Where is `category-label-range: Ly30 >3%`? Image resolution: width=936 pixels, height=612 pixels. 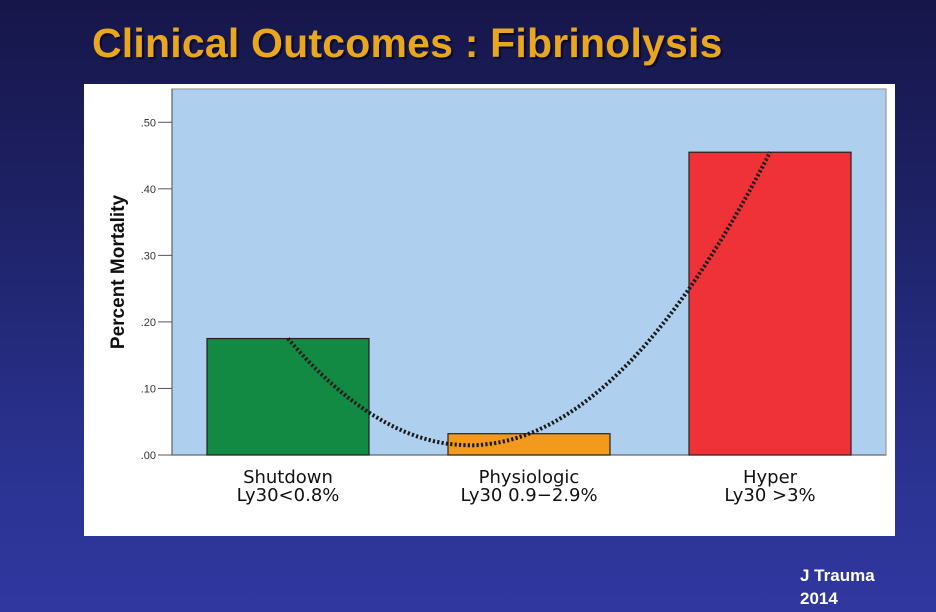 category-label-range: Ly30 >3% is located at coordinates (769, 495).